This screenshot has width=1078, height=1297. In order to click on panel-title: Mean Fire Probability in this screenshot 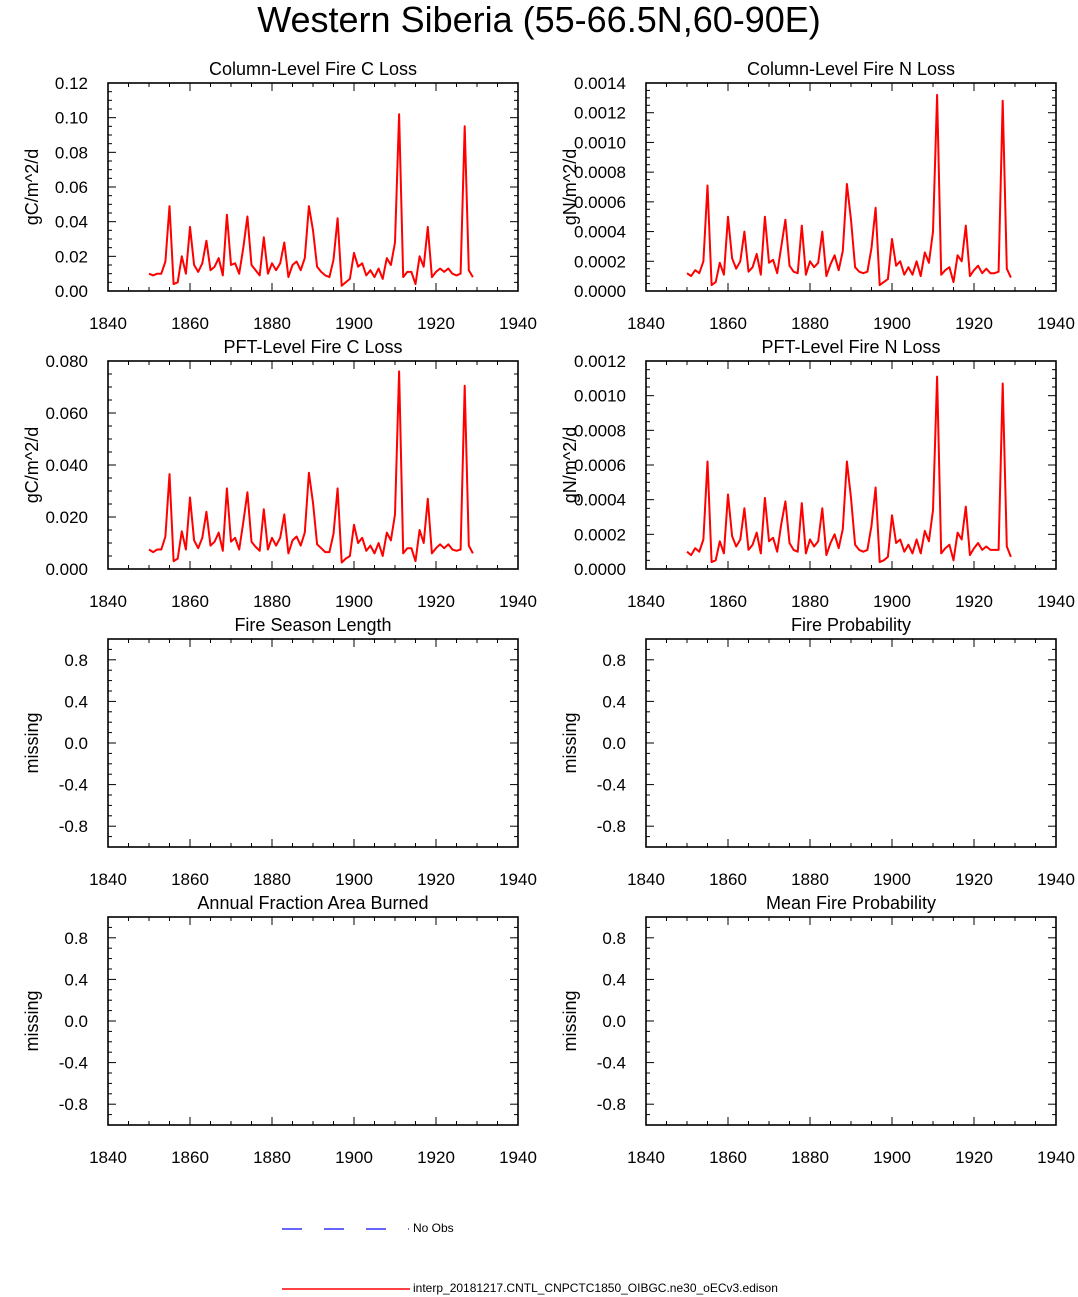, I will do `click(851, 903)`.